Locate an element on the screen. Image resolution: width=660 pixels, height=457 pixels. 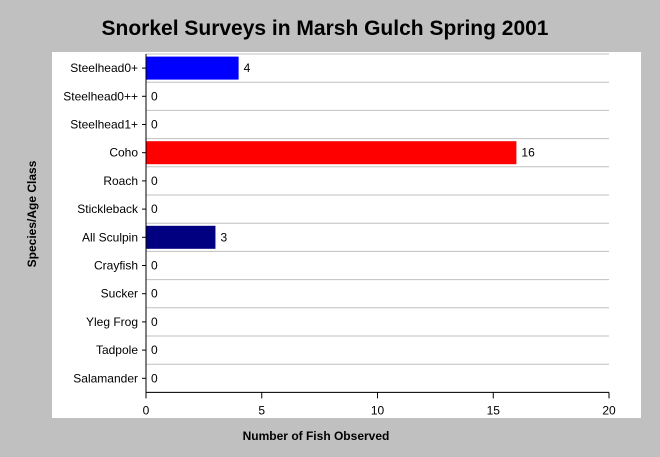
y-tick-label: Salamander is located at coordinates (105, 378).